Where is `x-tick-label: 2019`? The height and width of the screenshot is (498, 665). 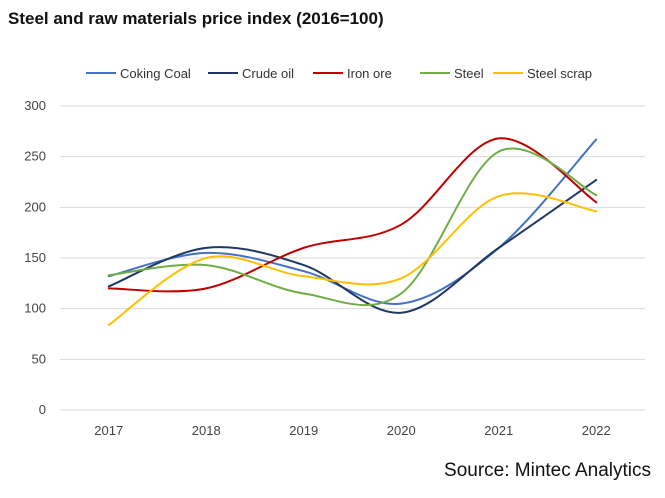 x-tick-label: 2019 is located at coordinates (303, 430).